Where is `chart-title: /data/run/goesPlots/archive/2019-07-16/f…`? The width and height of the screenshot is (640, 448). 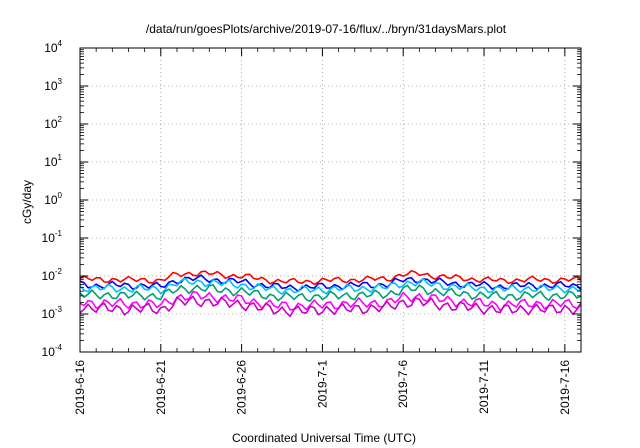 chart-title: /data/run/goesPlots/archive/2019-07-16/f… is located at coordinates (326, 29).